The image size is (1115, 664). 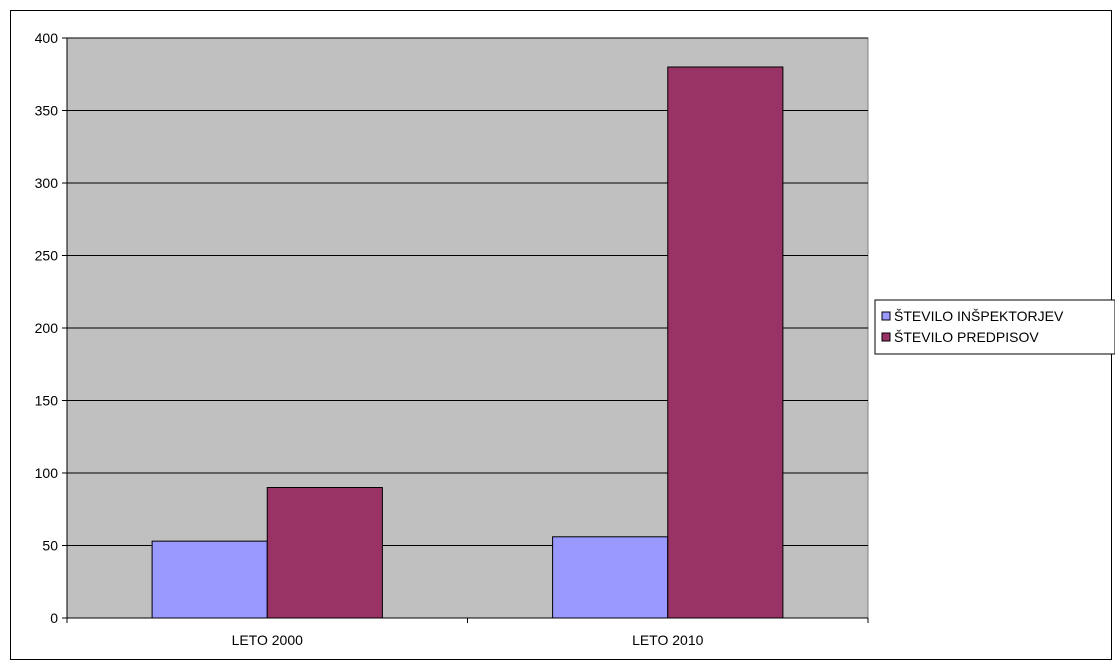 What do you see at coordinates (47, 328) in the screenshot?
I see `y-tick-label: 200` at bounding box center [47, 328].